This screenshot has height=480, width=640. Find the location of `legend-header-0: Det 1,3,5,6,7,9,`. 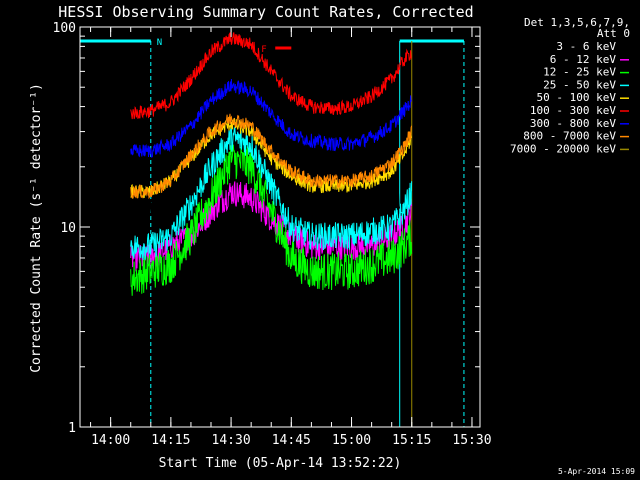

legend-header-0: Det 1,3,5,6,7,9, is located at coordinates (577, 22).